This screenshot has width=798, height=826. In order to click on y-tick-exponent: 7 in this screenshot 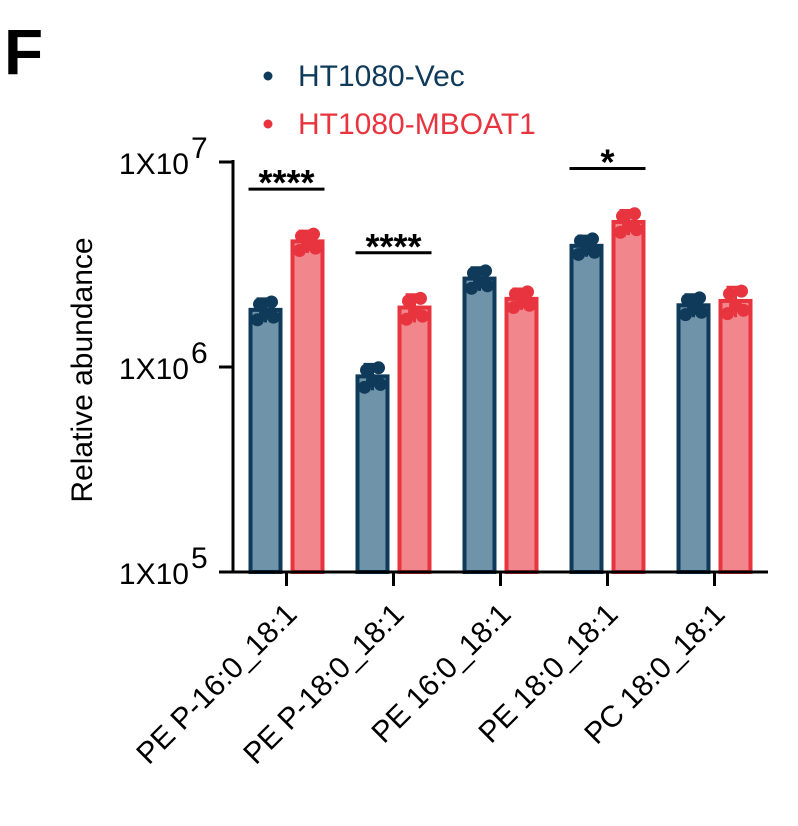, I will do `click(199, 148)`.